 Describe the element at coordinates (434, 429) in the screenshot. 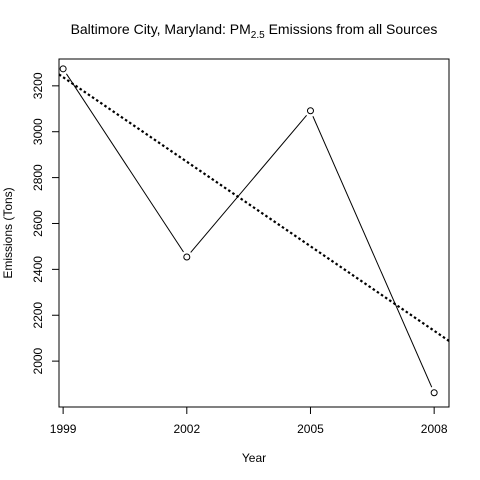

I see `x-tick-label-2008: 2008` at that location.